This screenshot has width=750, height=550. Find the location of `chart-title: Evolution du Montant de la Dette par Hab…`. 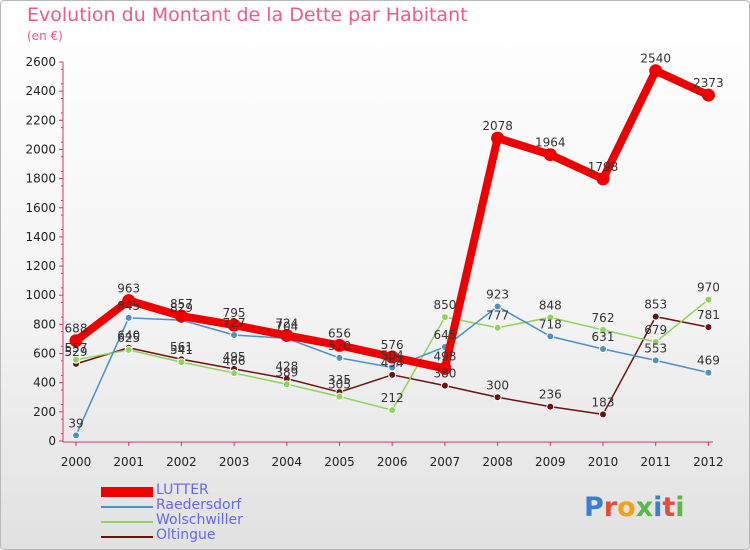

chart-title: Evolution du Montant de la Dette par Hab… is located at coordinates (247, 15).